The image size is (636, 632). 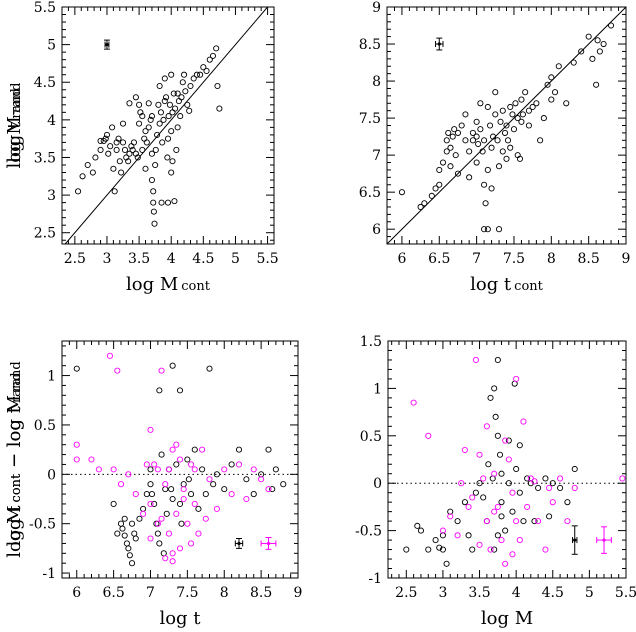 I want to click on y-tick-label: 5.5, so click(x=45, y=8).